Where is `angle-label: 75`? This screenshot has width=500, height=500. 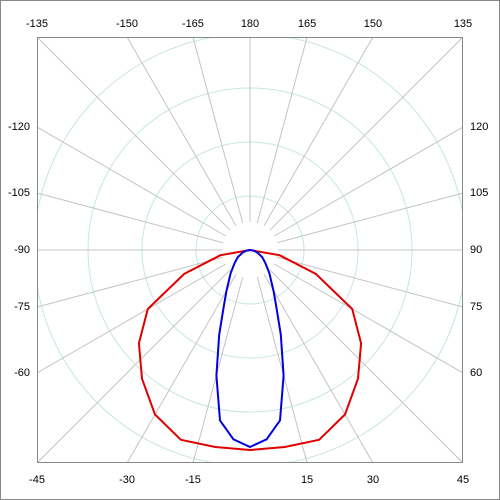 angle-label: 75 is located at coordinates (476, 307).